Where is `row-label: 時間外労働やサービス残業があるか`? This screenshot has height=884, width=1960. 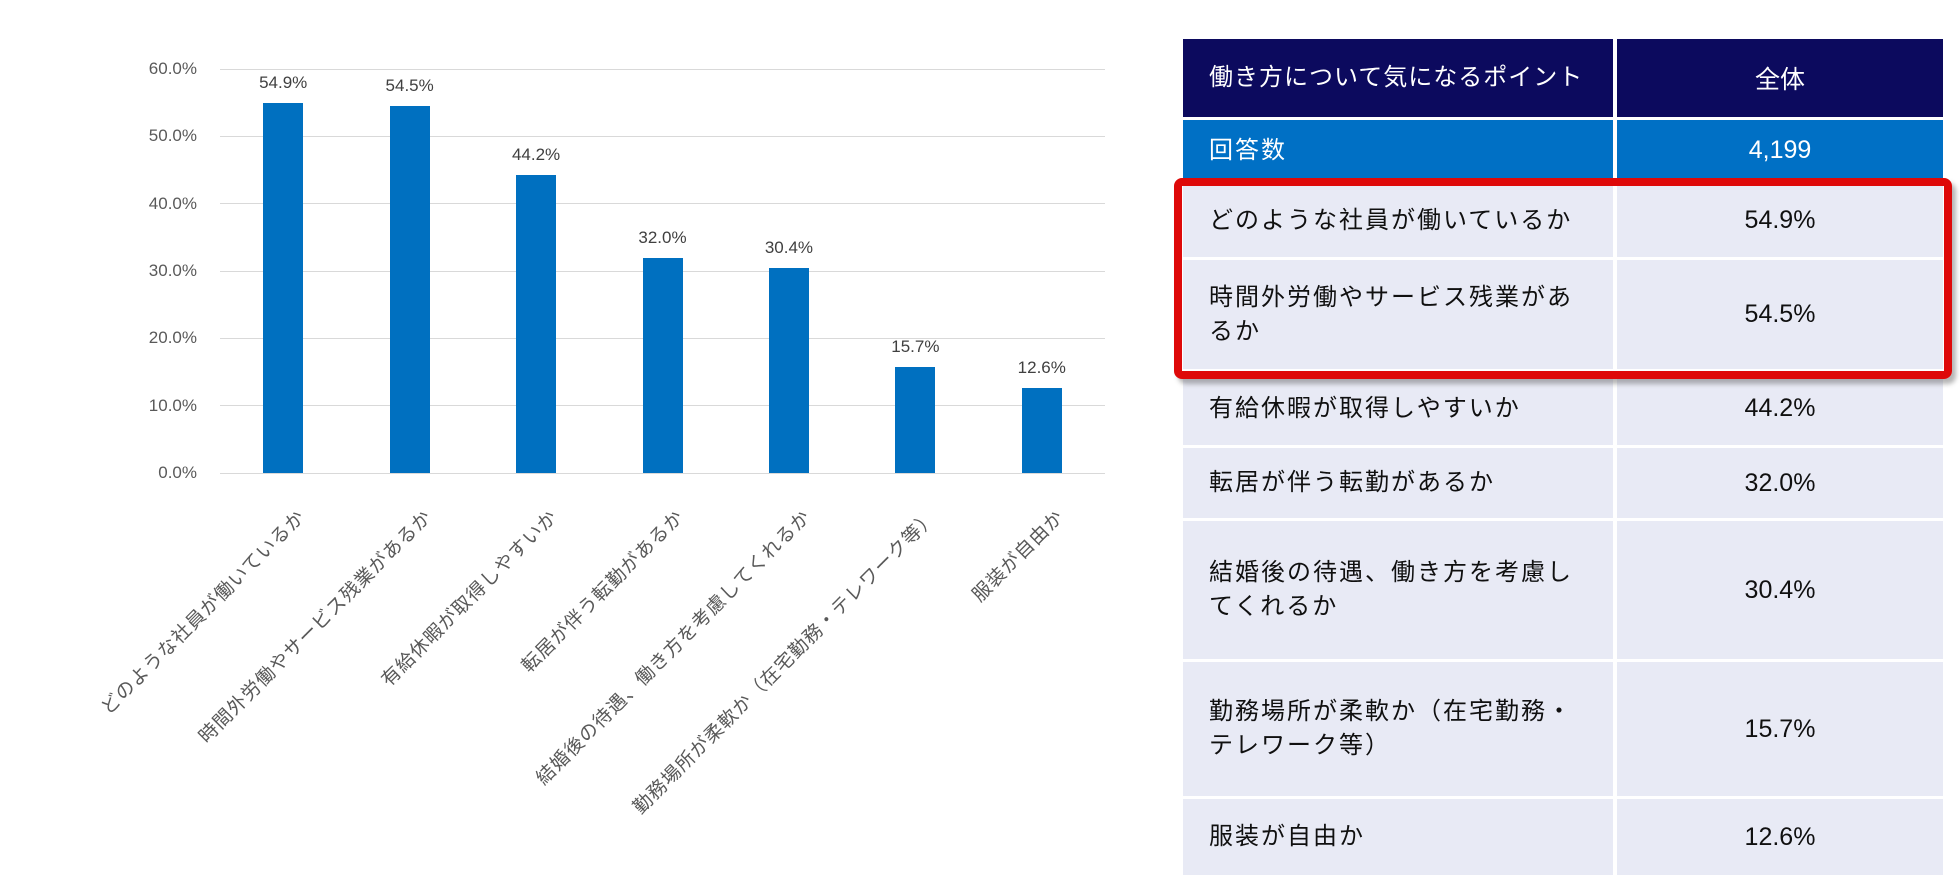
row-label: 時間外労働やサービス残業があるか is located at coordinates (1391, 314).